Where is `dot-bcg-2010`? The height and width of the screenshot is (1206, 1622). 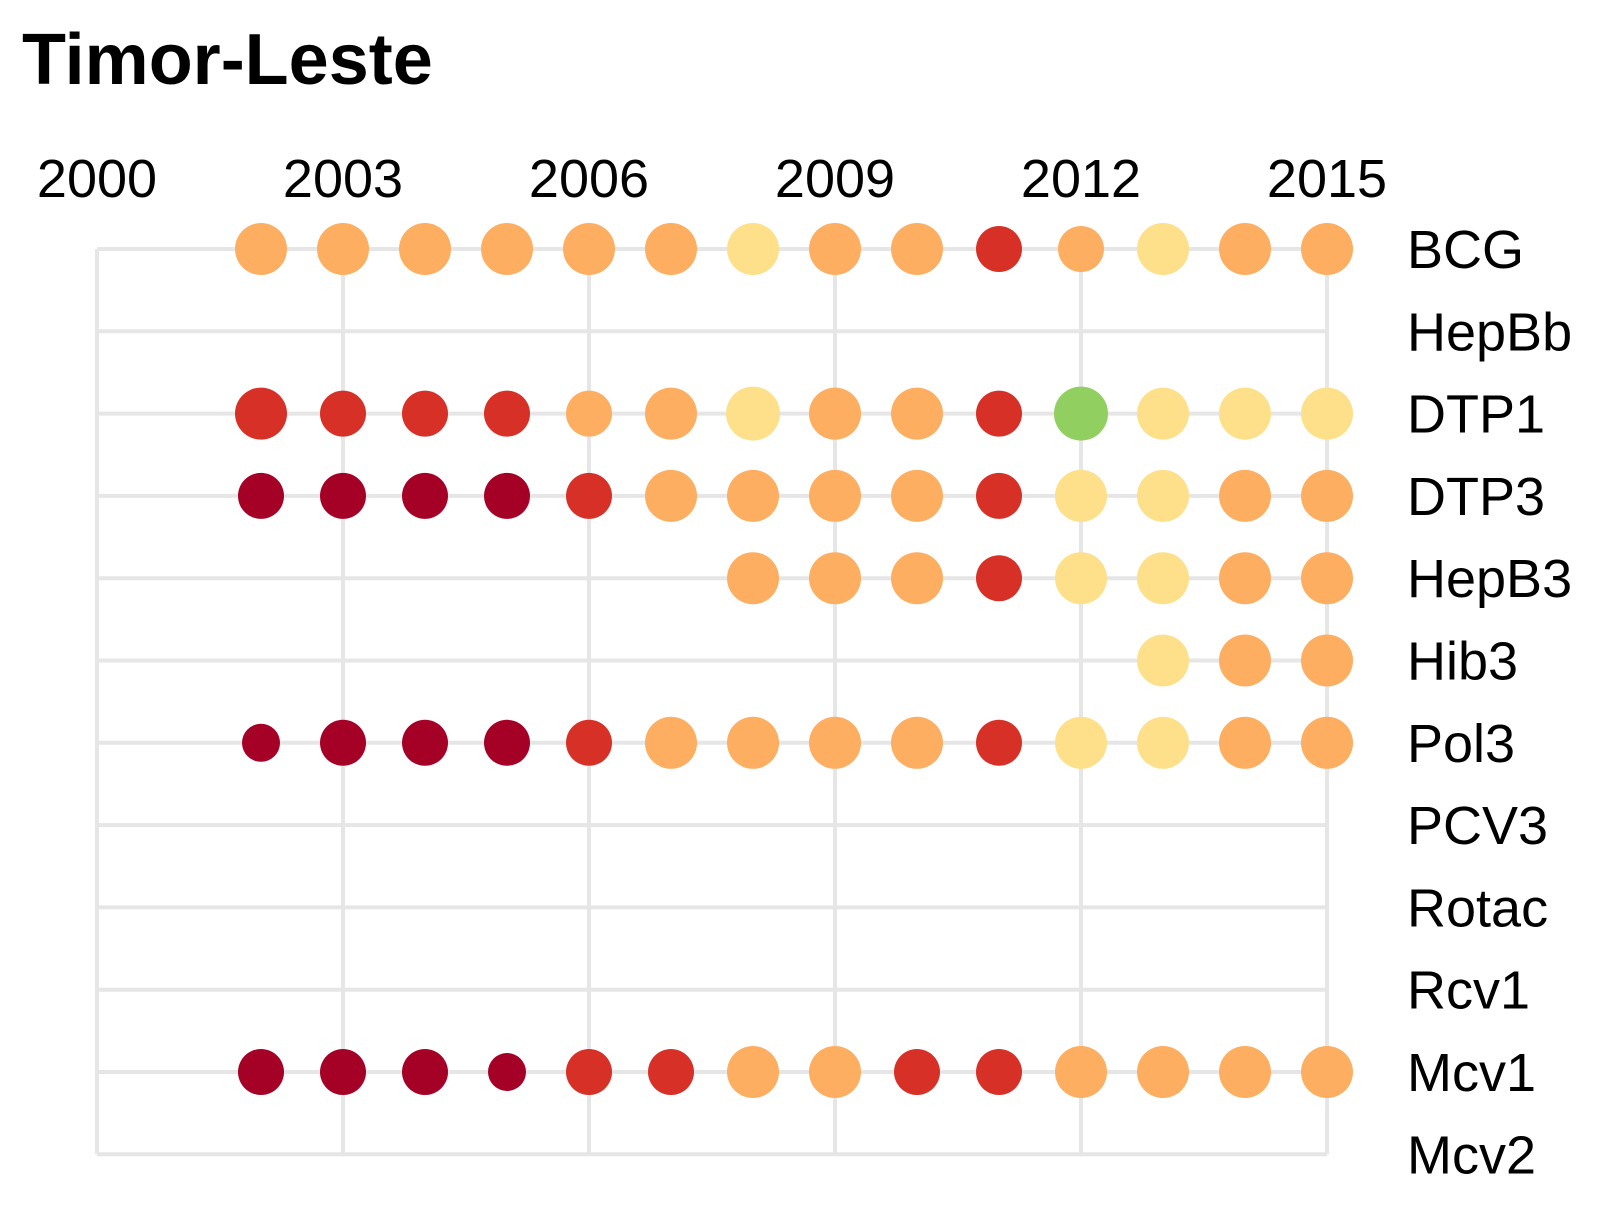 dot-bcg-2010 is located at coordinates (917, 249).